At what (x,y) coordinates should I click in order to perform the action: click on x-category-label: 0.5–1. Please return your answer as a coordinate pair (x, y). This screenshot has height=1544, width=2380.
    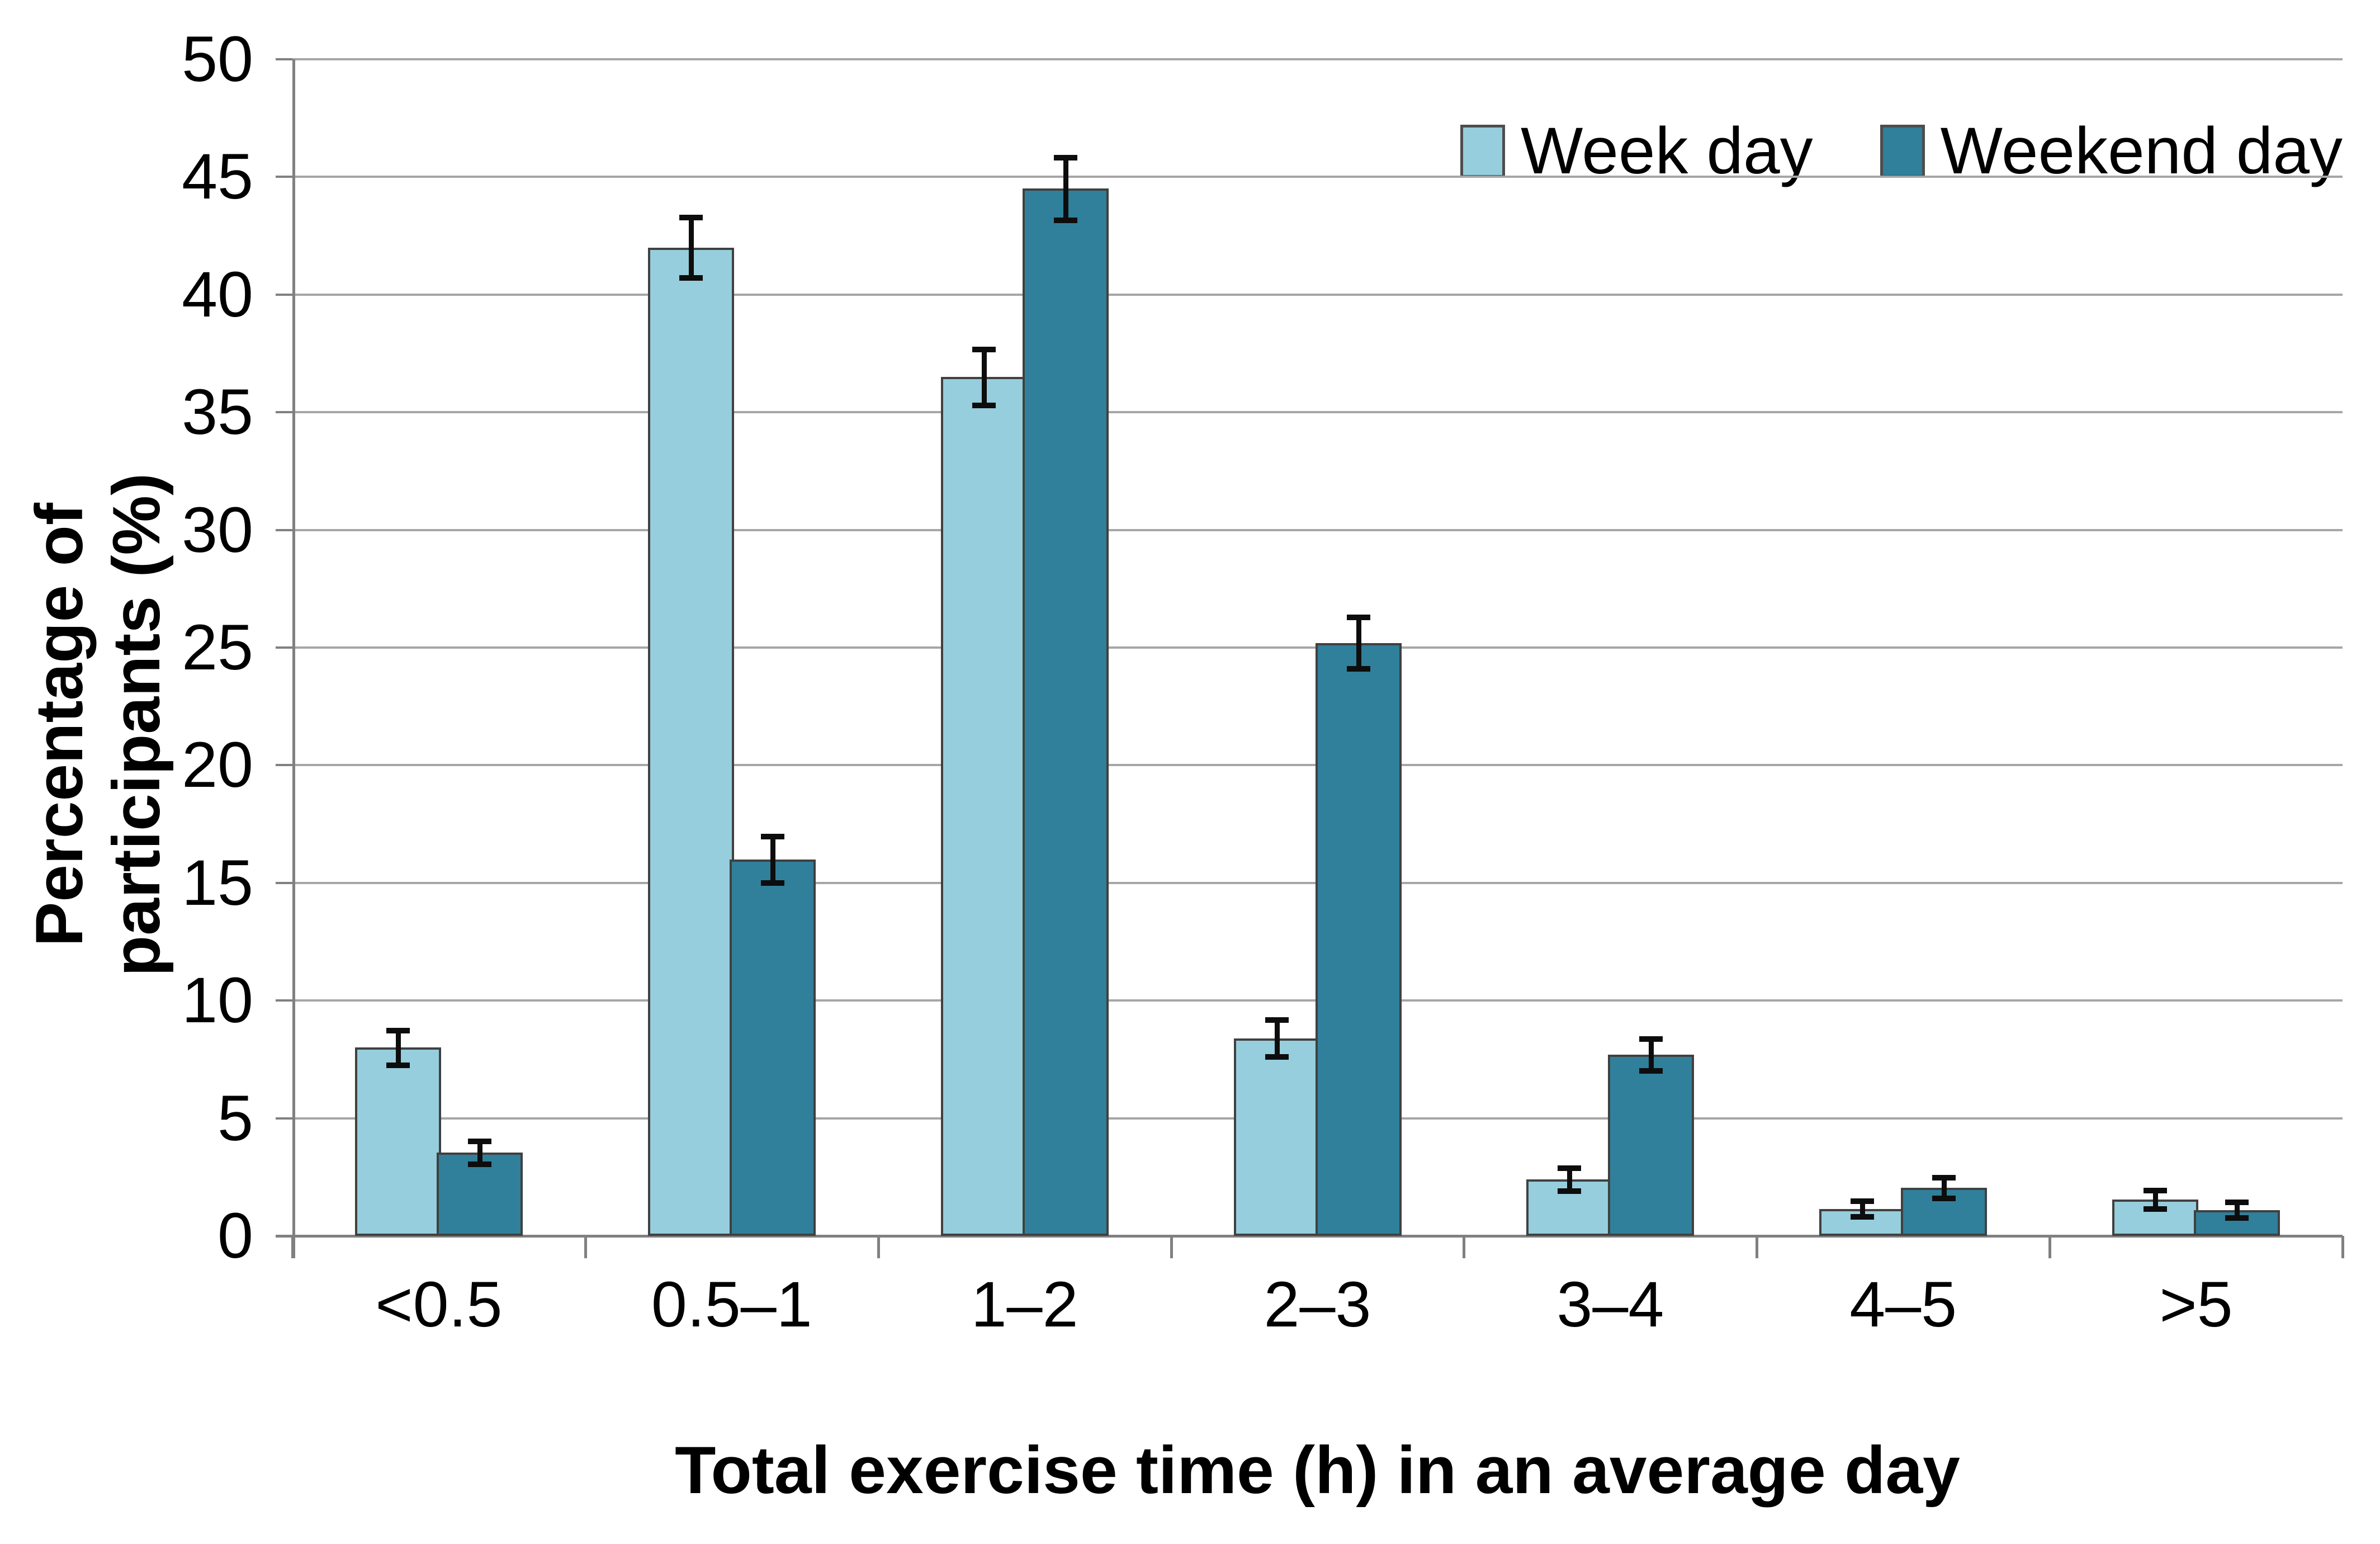
    Looking at the image, I should click on (731, 1304).